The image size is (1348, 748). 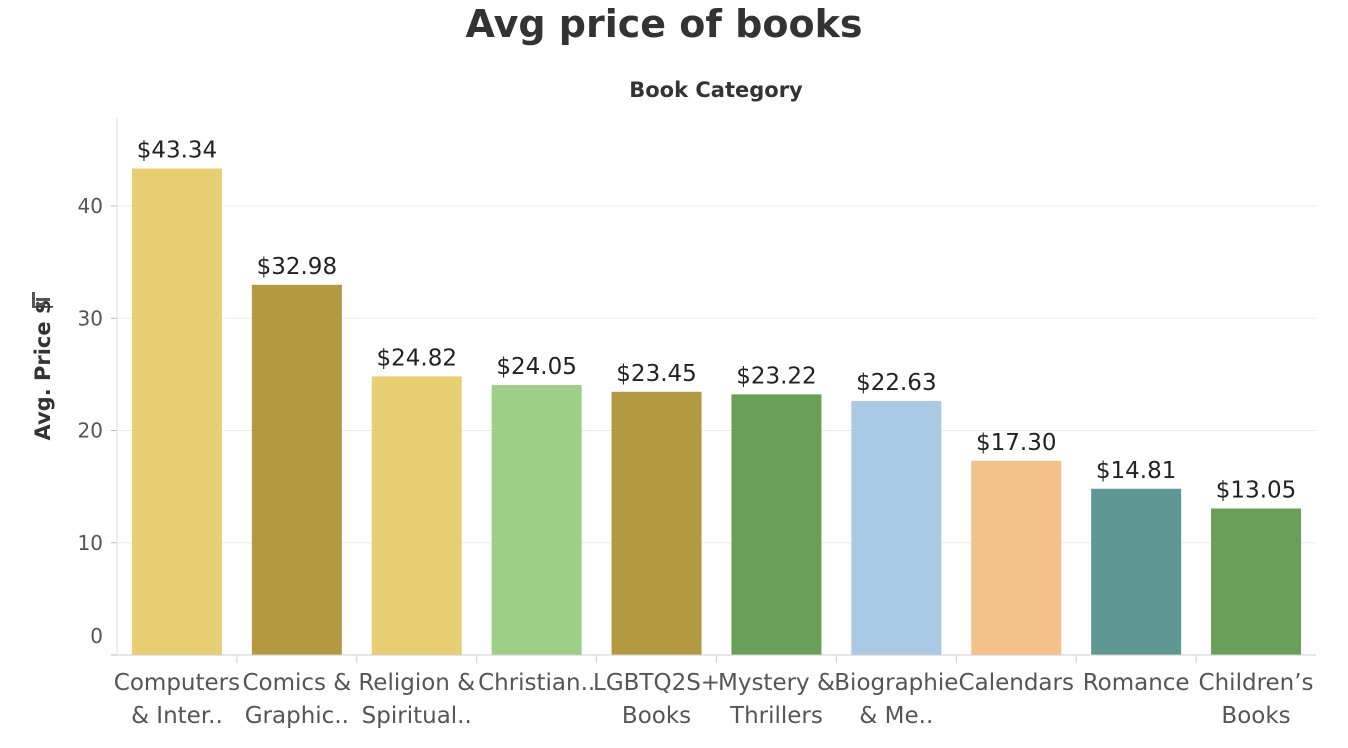 What do you see at coordinates (297, 267) in the screenshot?
I see `data-label: $32.98` at bounding box center [297, 267].